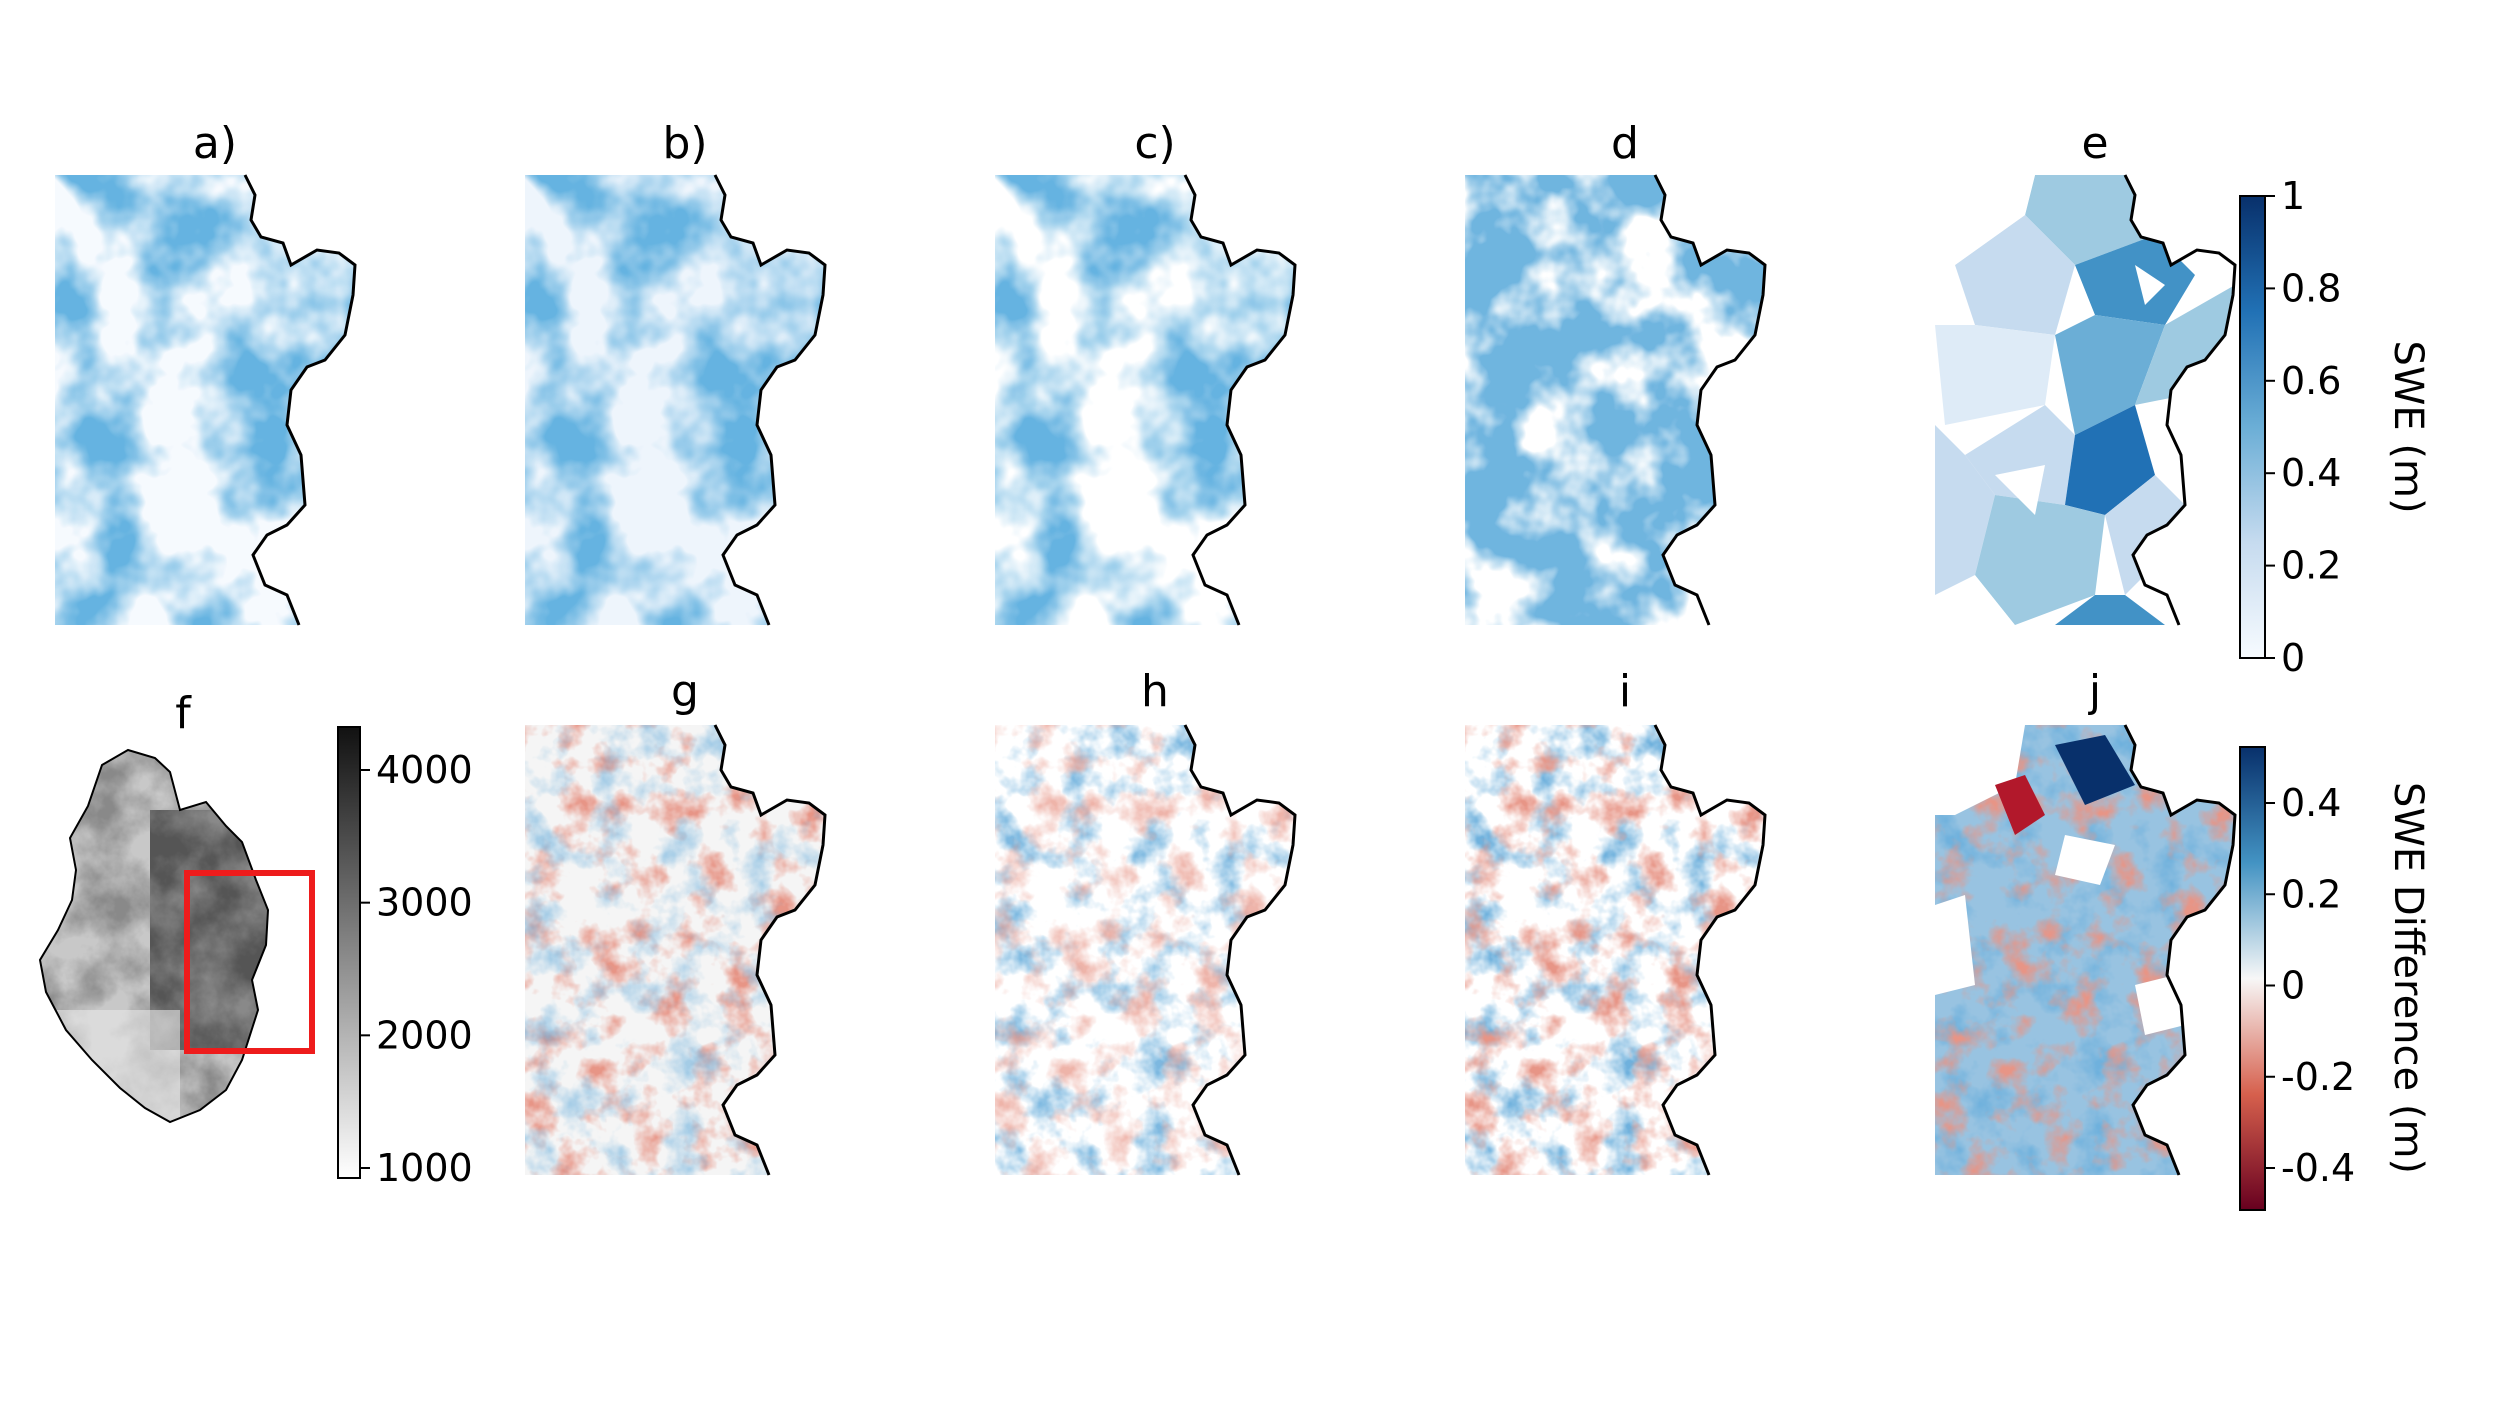 The height and width of the screenshot is (1406, 2500). I want to click on swe-colorbar-title: SWE (m), so click(2408, 426).